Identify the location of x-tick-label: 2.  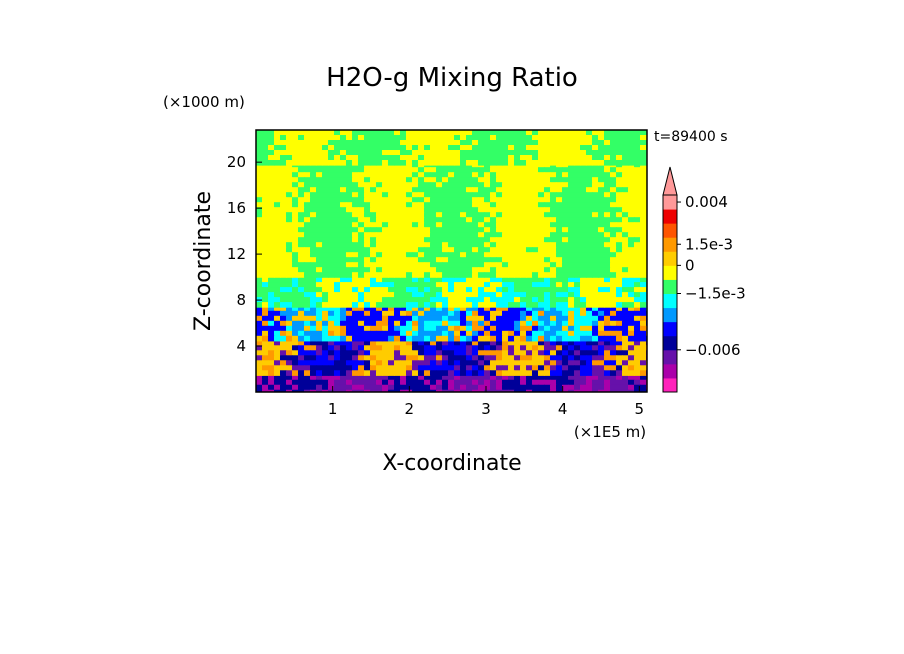
(410, 409).